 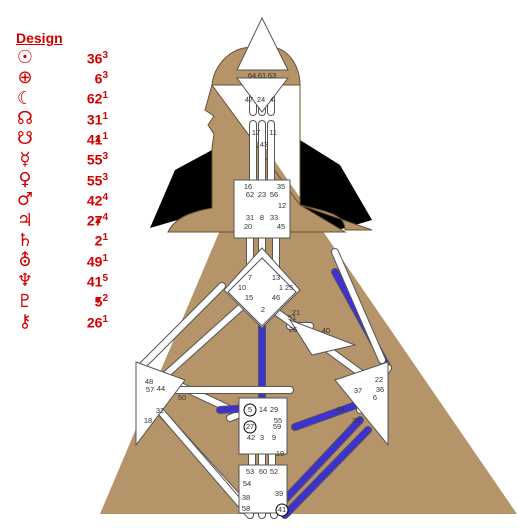 What do you see at coordinates (262, 43) in the screenshot?
I see `head-center` at bounding box center [262, 43].